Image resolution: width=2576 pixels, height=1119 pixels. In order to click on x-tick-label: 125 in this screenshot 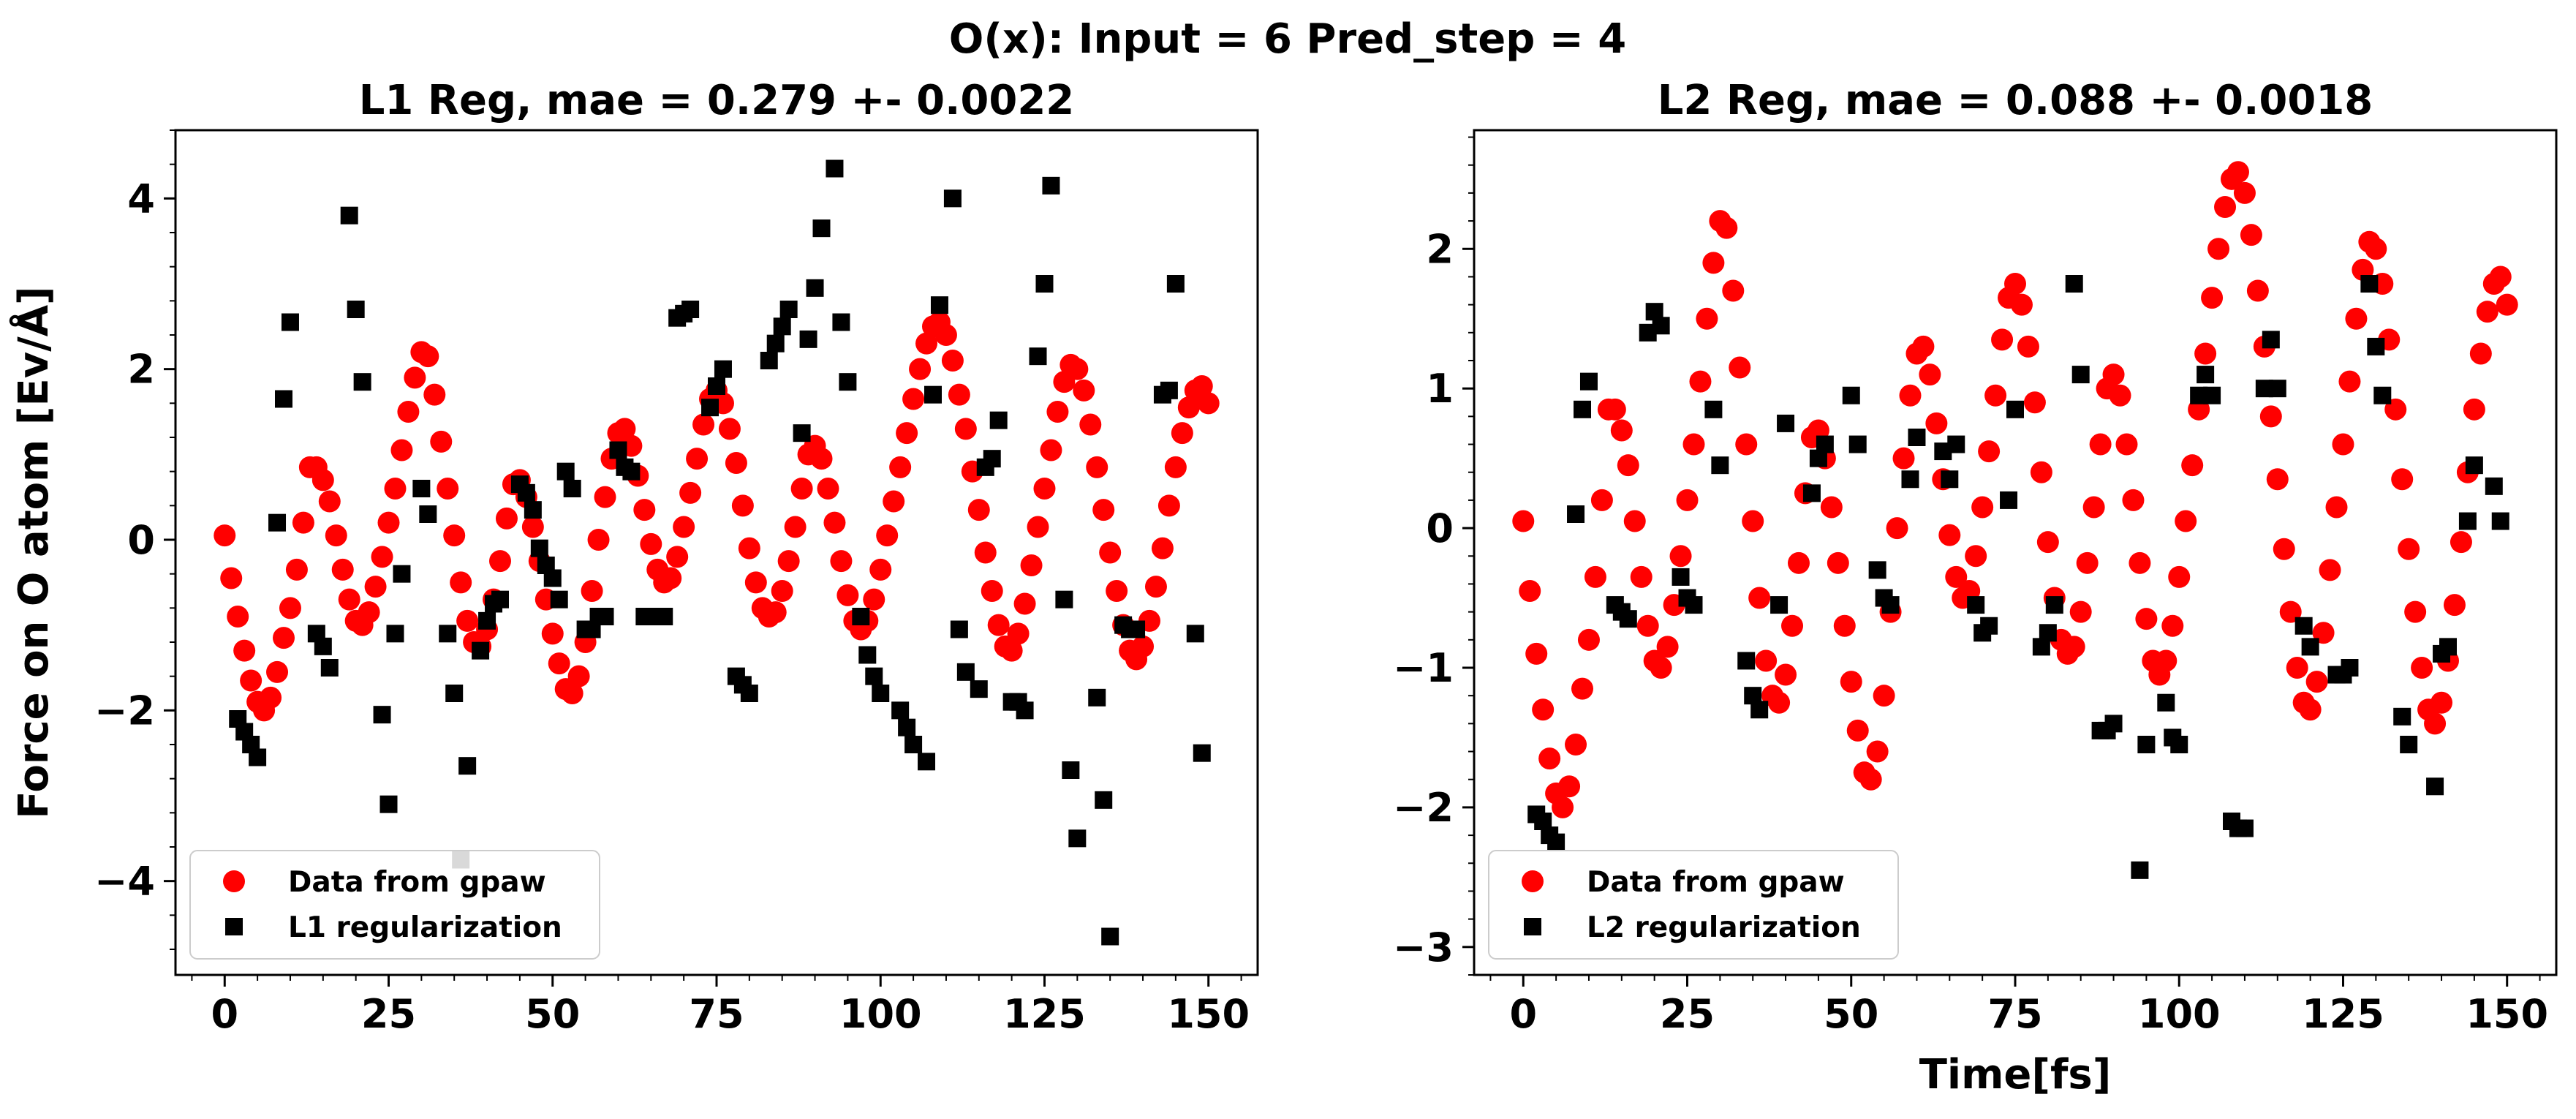, I will do `click(1044, 1014)`.